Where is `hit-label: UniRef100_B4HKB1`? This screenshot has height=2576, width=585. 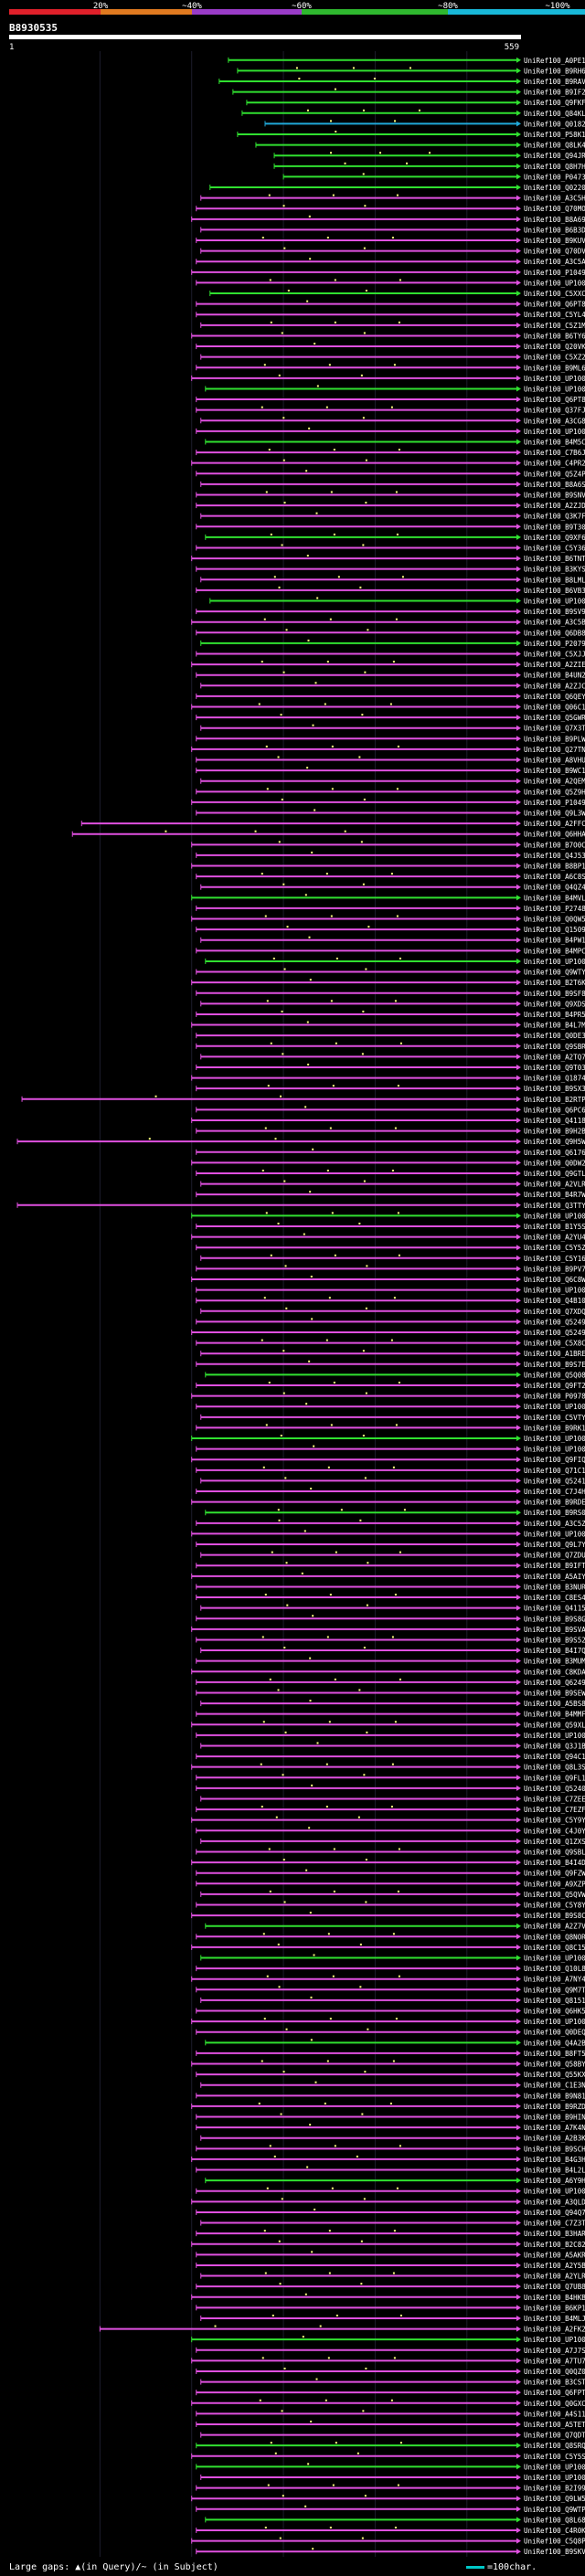
hit-label: UniRef100_B4HKB1 is located at coordinates (554, 2298).